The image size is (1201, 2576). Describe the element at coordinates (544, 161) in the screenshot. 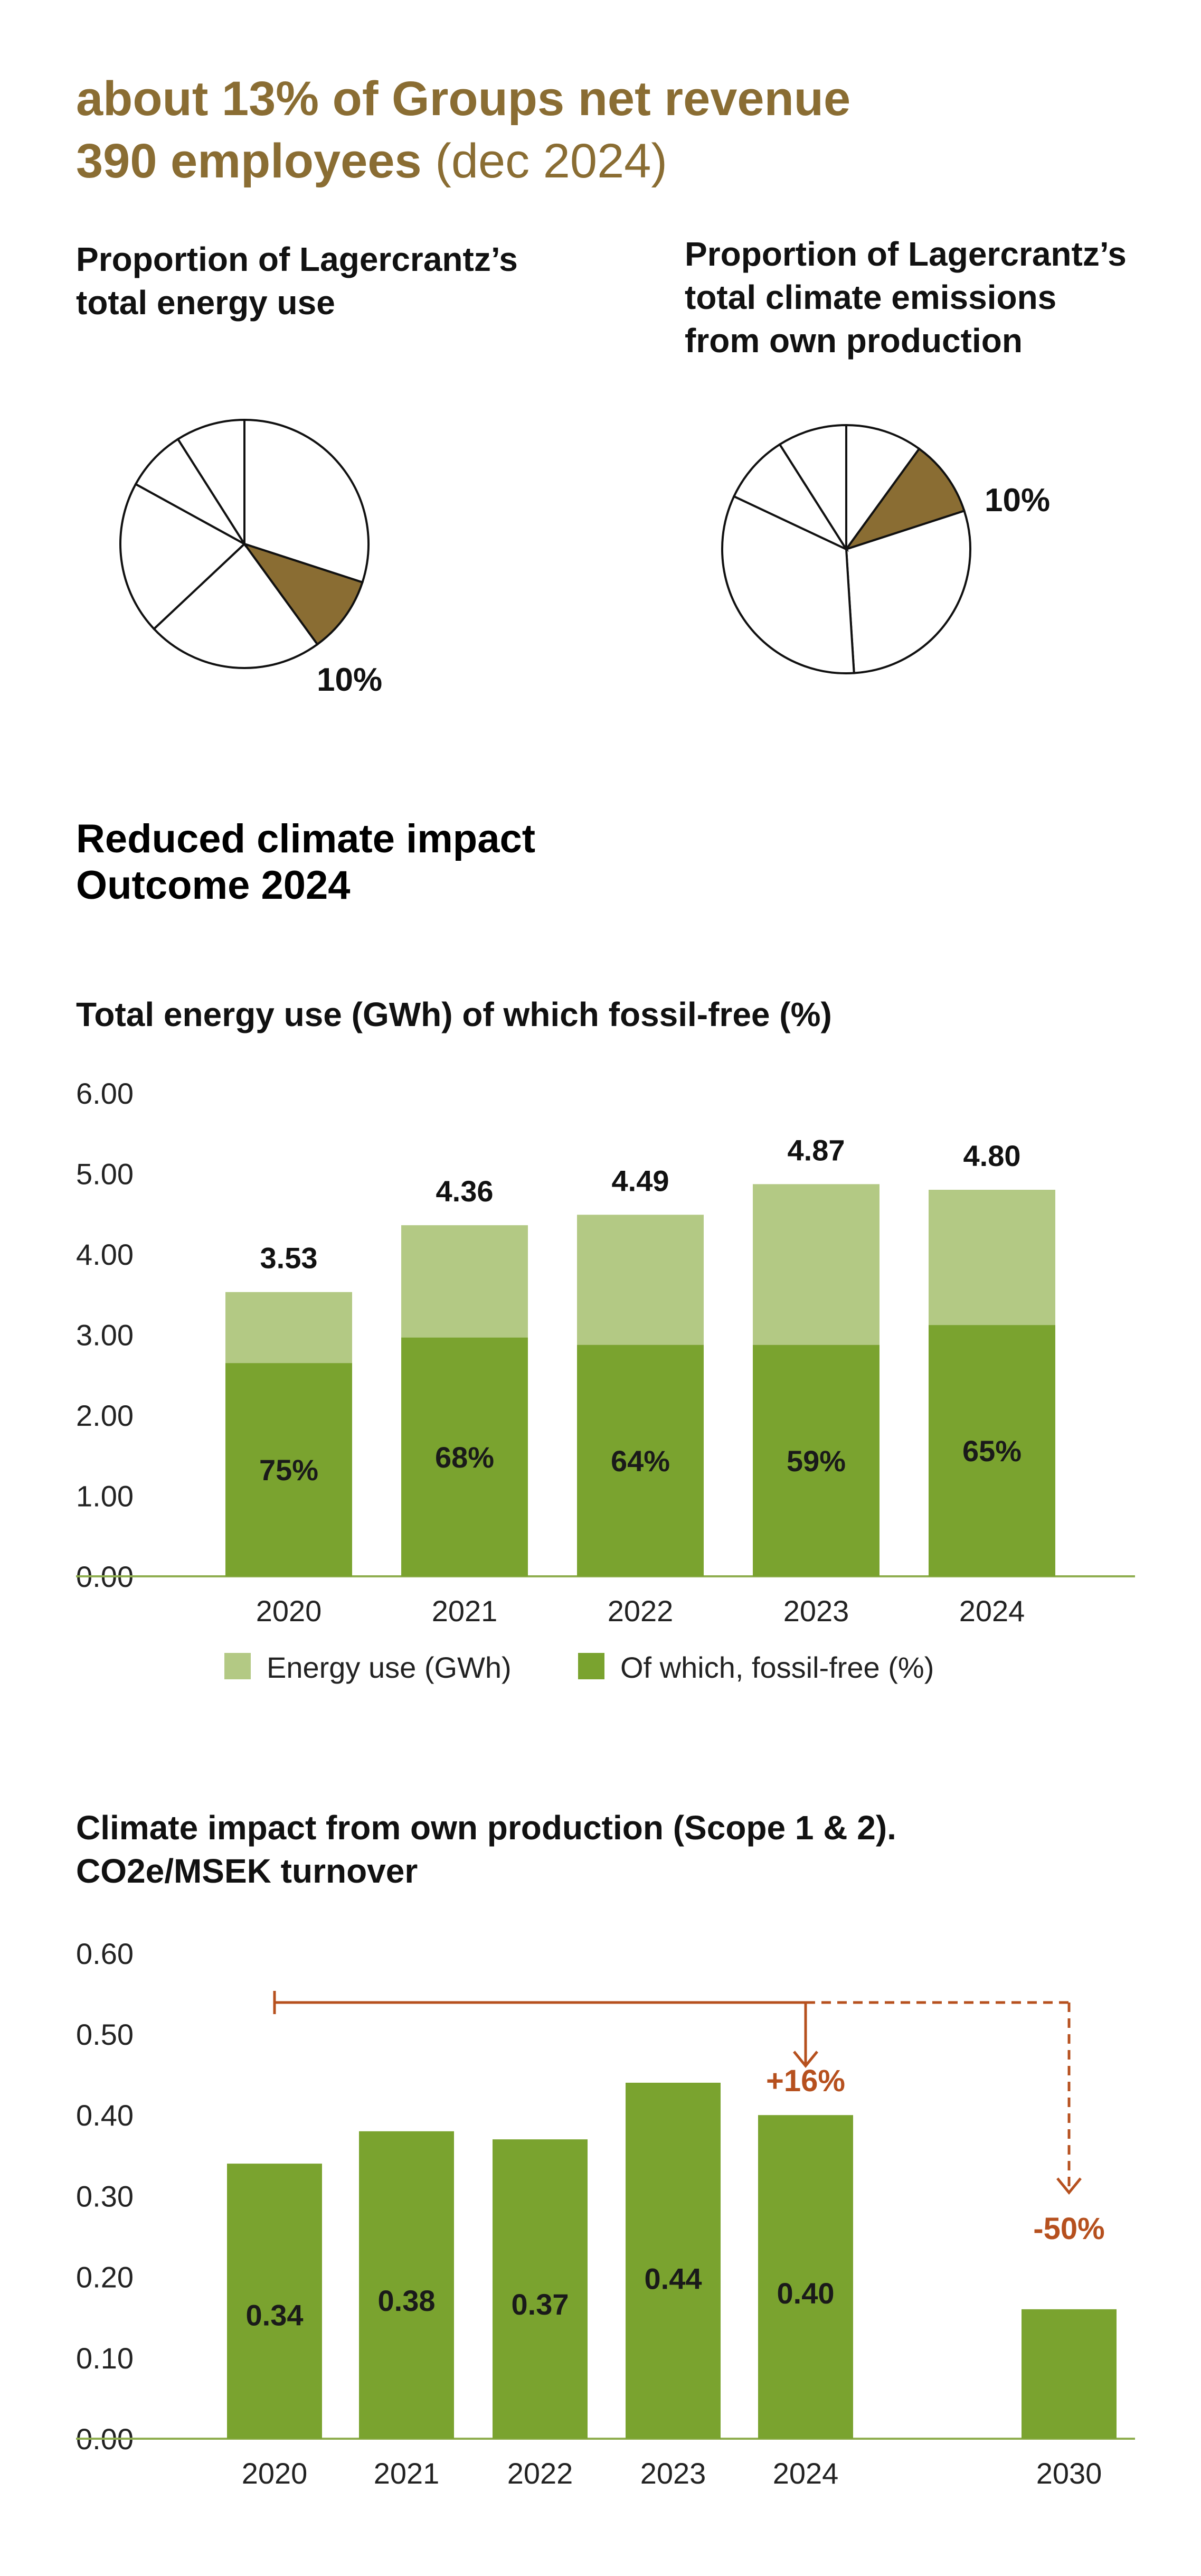

I see `employees-date: (dec 2024)` at that location.